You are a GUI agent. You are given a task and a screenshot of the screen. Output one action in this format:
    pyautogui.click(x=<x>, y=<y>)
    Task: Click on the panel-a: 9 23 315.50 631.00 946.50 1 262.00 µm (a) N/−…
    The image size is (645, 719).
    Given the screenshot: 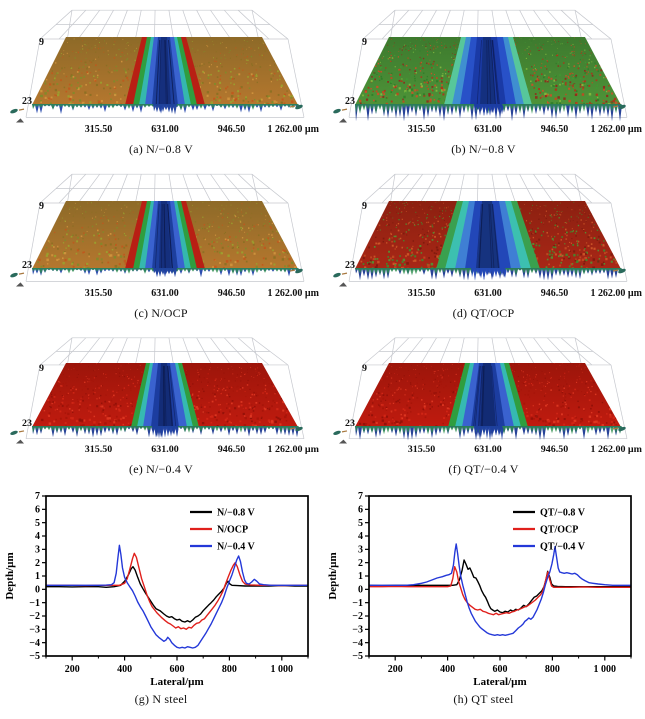 What is the action you would take?
    pyautogui.click(x=161, y=82)
    